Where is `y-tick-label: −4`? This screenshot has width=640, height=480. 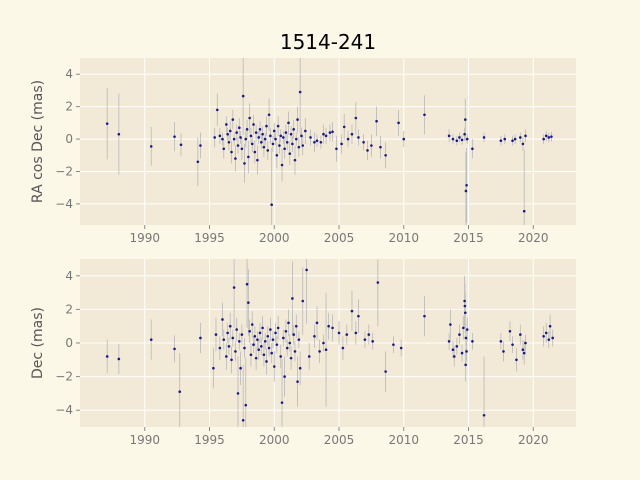 y-tick-label: −4 is located at coordinates (64, 204).